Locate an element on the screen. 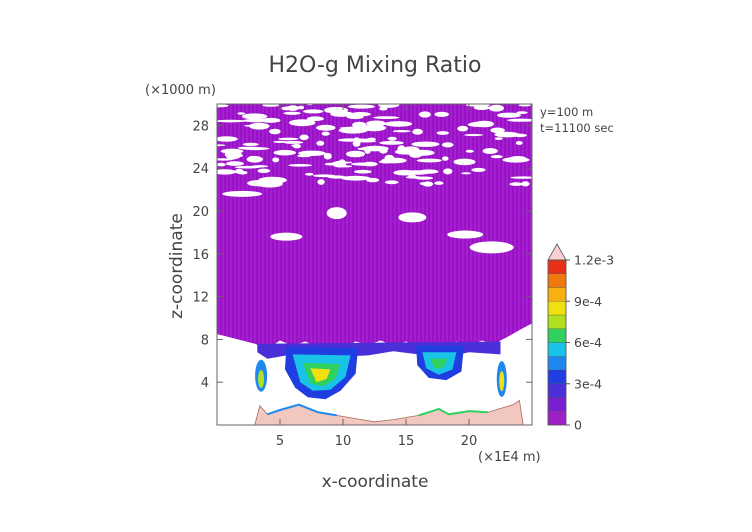 This screenshot has width=752, height=532. annotation-y: y=100 m is located at coordinates (566, 112).